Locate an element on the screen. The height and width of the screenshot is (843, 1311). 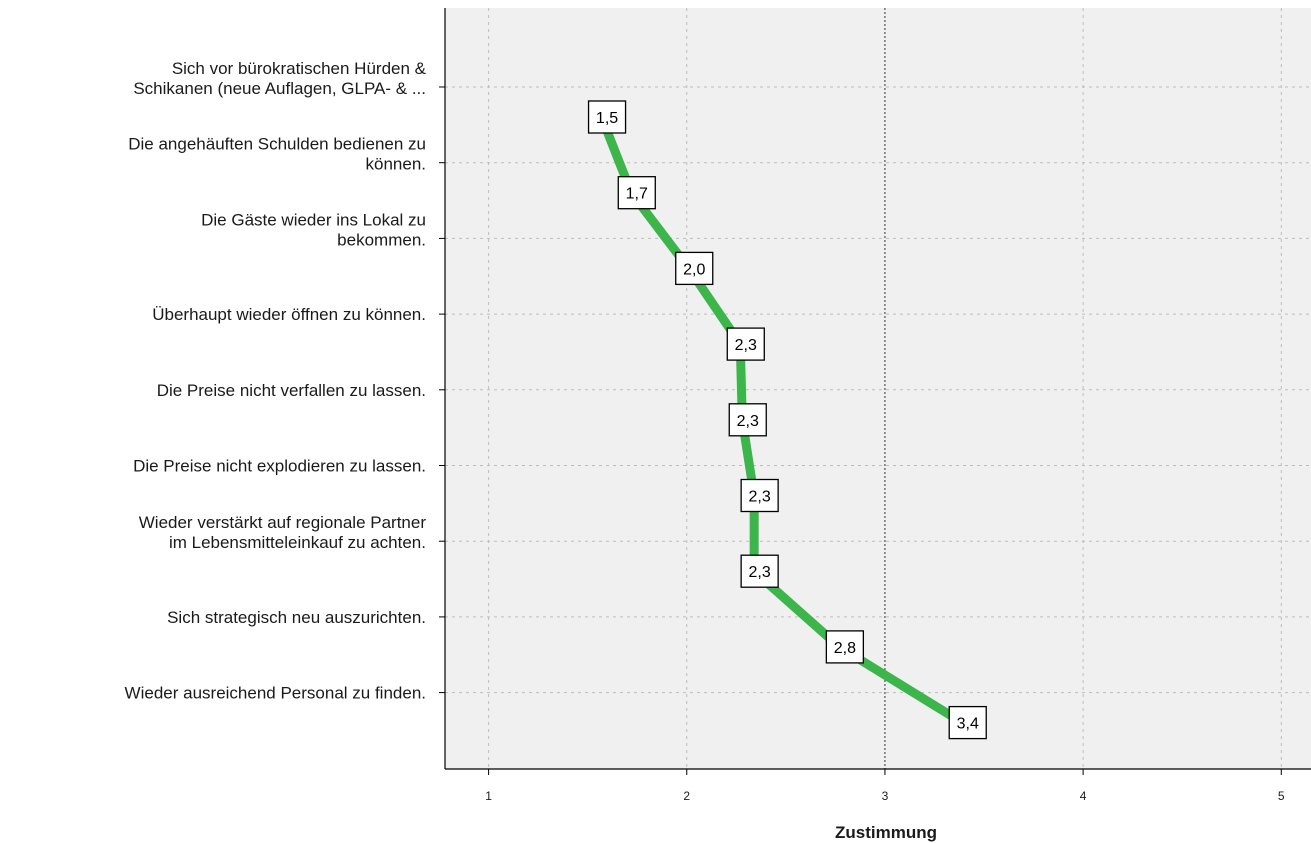
category-label: Sich vor bürokratischen Hürden & is located at coordinates (299, 68).